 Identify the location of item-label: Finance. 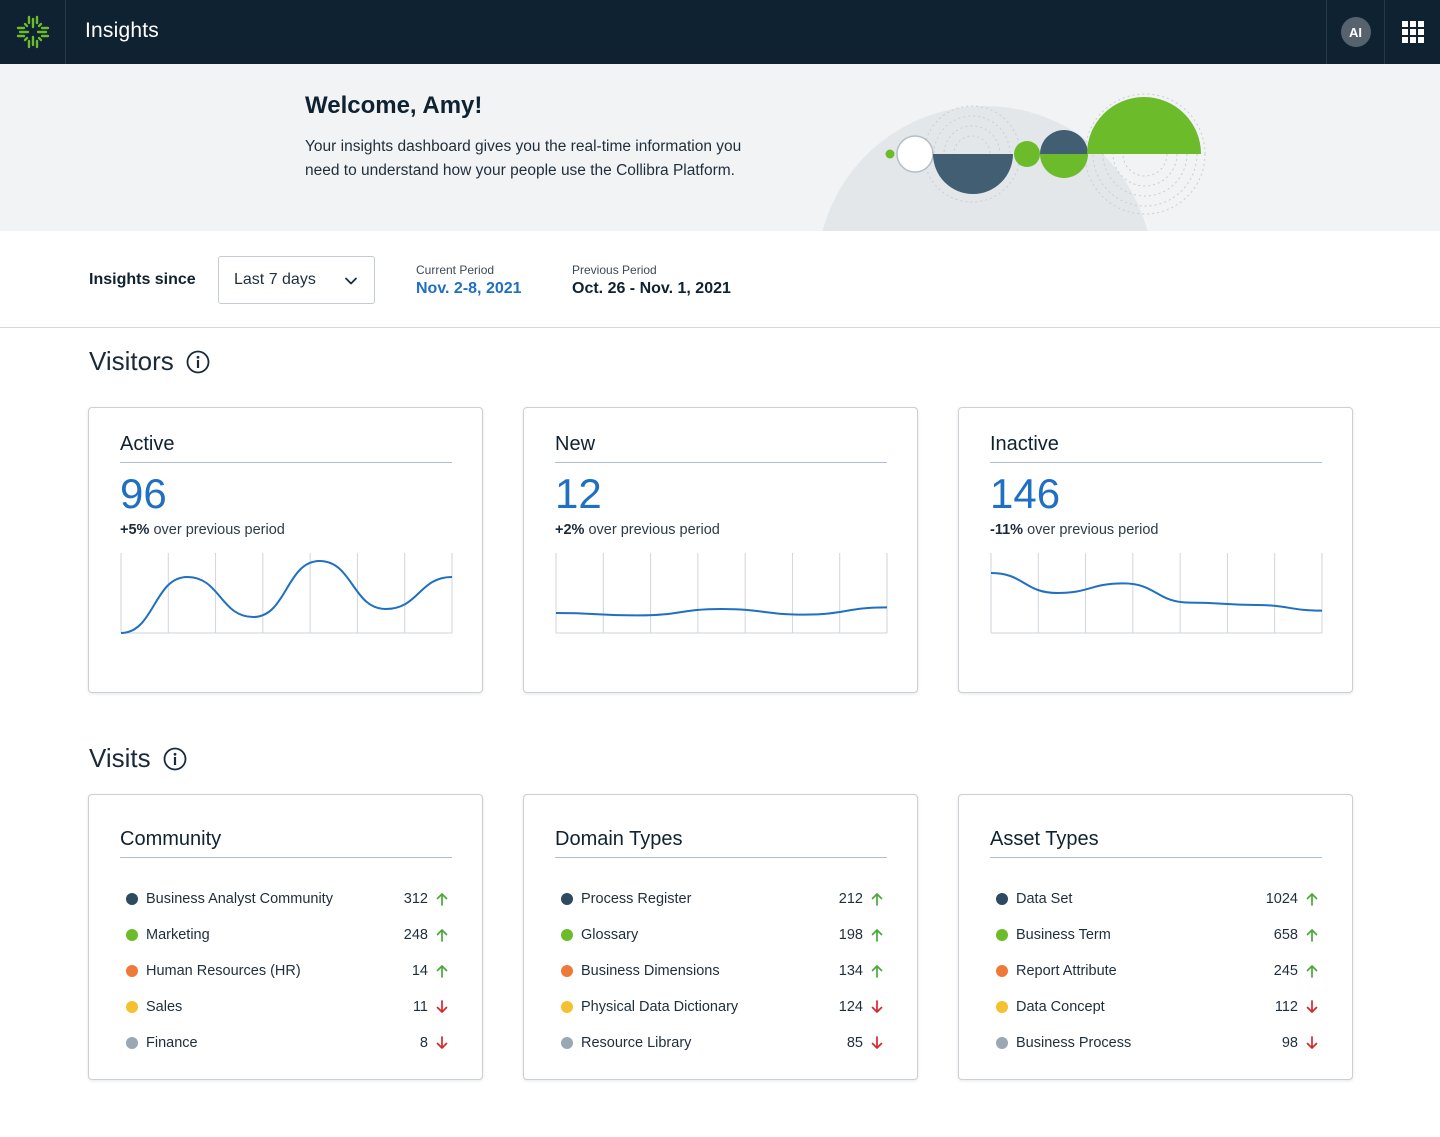
(172, 1043).